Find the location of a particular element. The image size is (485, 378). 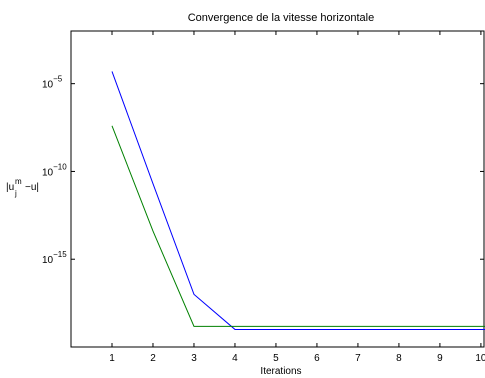

x-tick-label: 6 is located at coordinates (317, 358).